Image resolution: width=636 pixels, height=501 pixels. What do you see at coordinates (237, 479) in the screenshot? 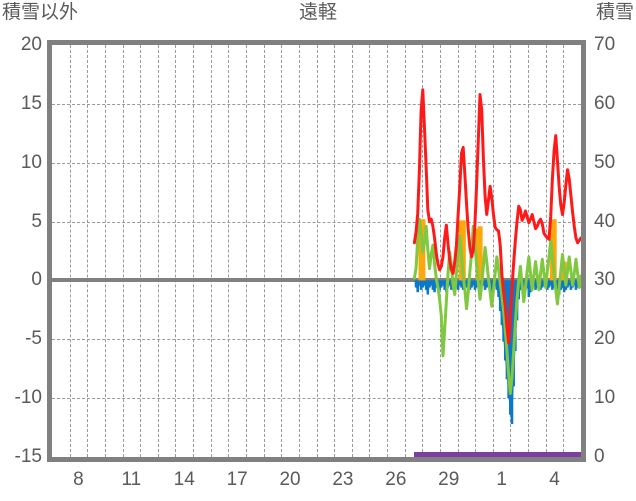
I see `x-tick-label: 17` at bounding box center [237, 479].